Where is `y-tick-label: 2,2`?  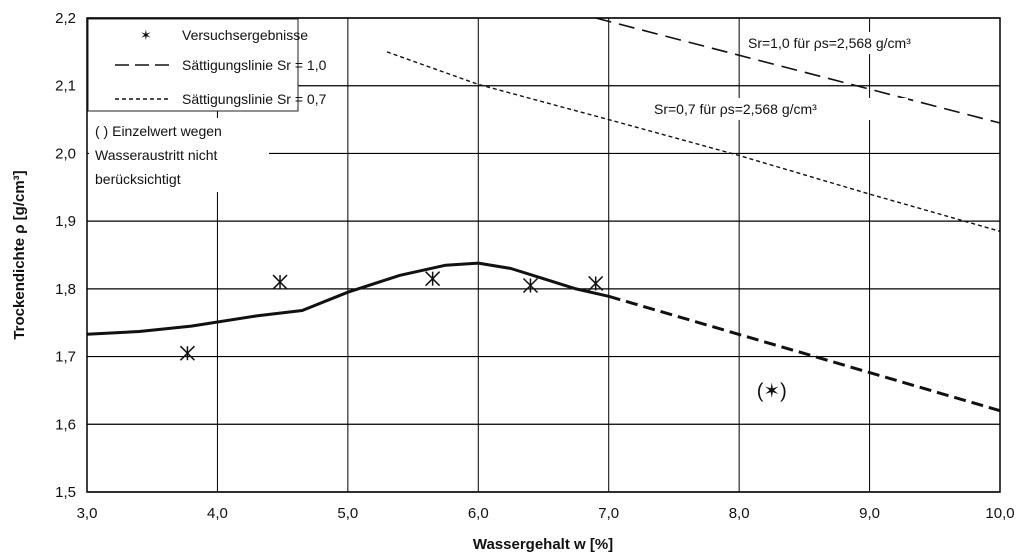
y-tick-label: 2,2 is located at coordinates (65, 18).